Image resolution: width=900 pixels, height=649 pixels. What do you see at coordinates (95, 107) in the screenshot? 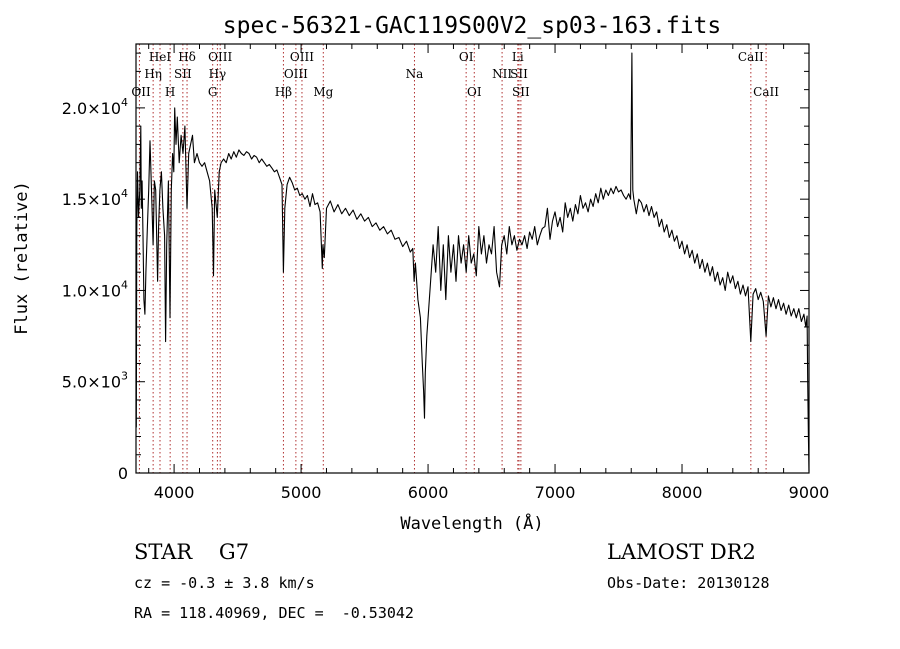
I see `y-tick-label-4: 2.0×10⁴` at bounding box center [95, 107].